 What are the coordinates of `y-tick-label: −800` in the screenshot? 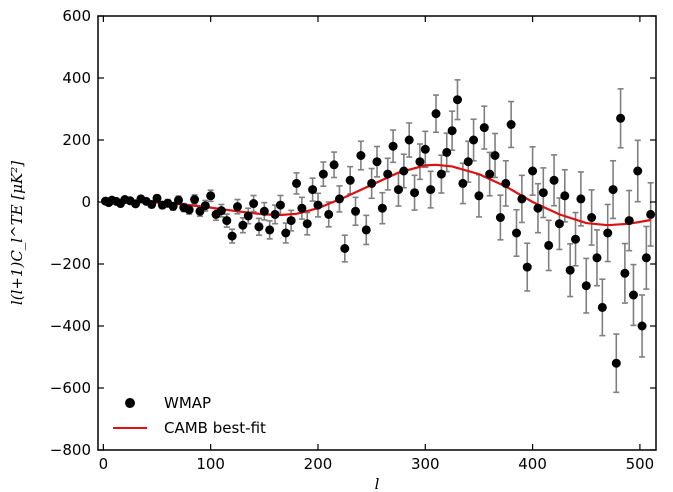 It's located at (70, 450).